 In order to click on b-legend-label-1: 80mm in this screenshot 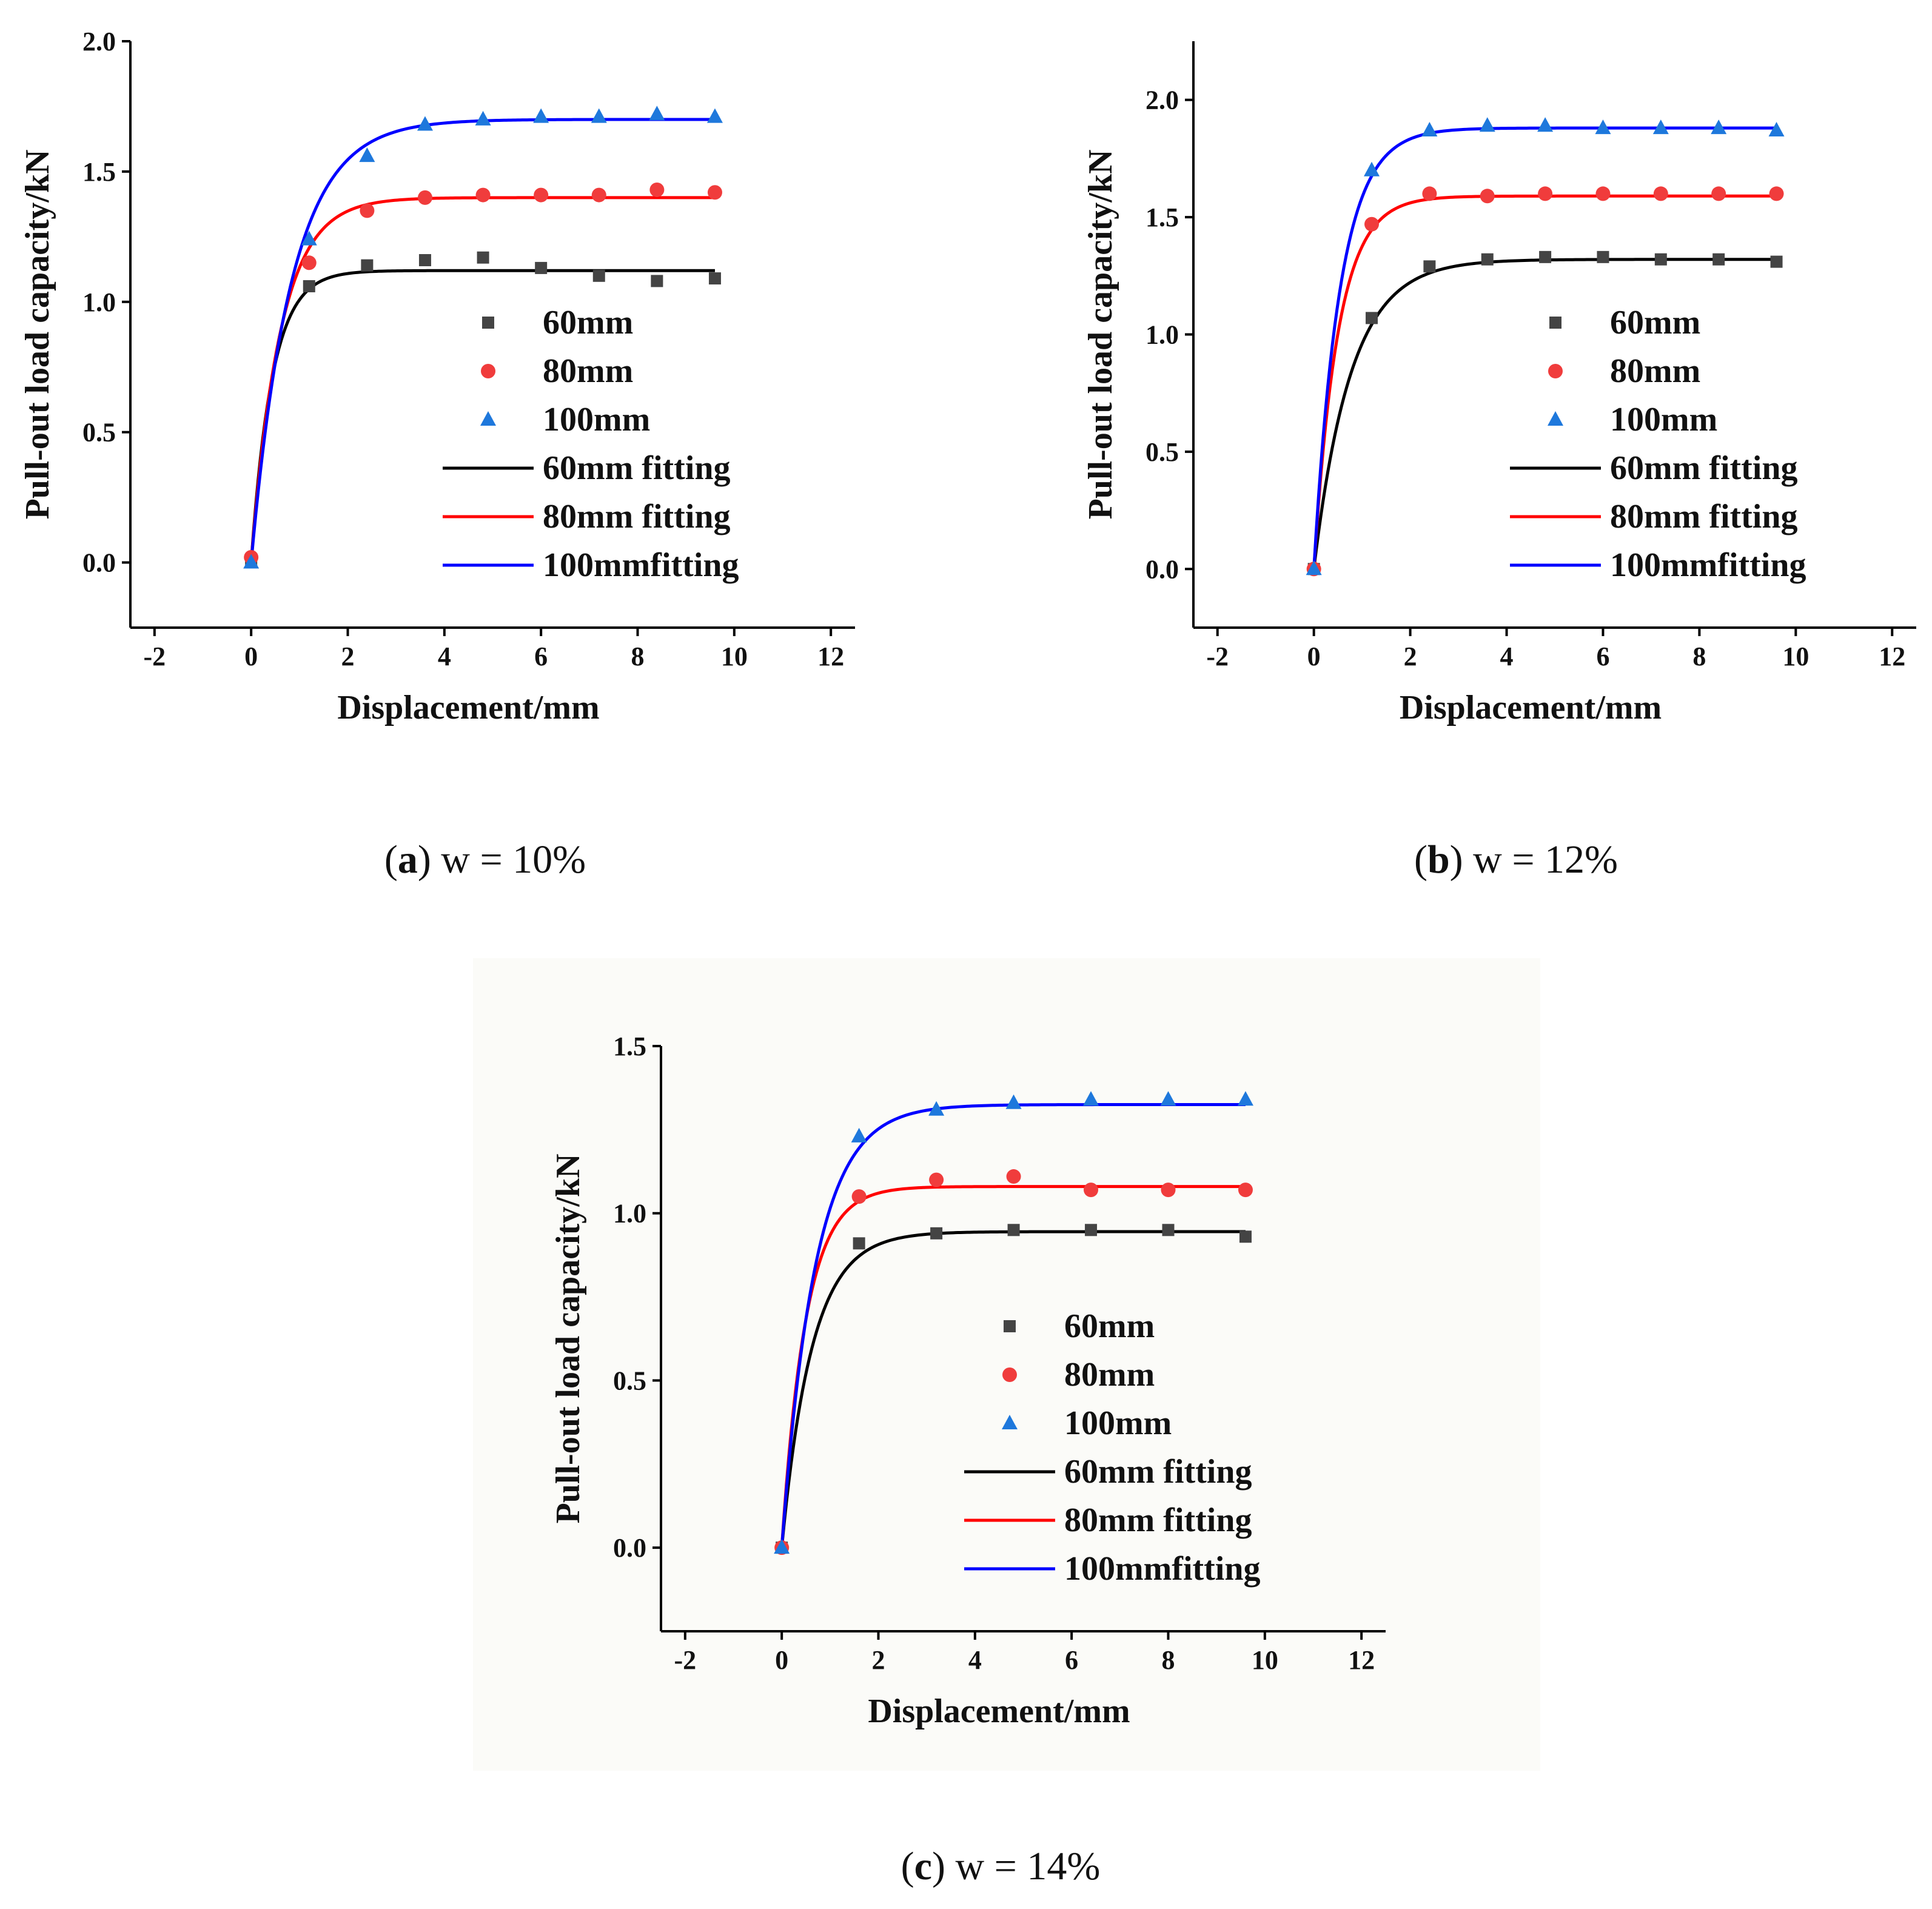, I will do `click(1655, 371)`.